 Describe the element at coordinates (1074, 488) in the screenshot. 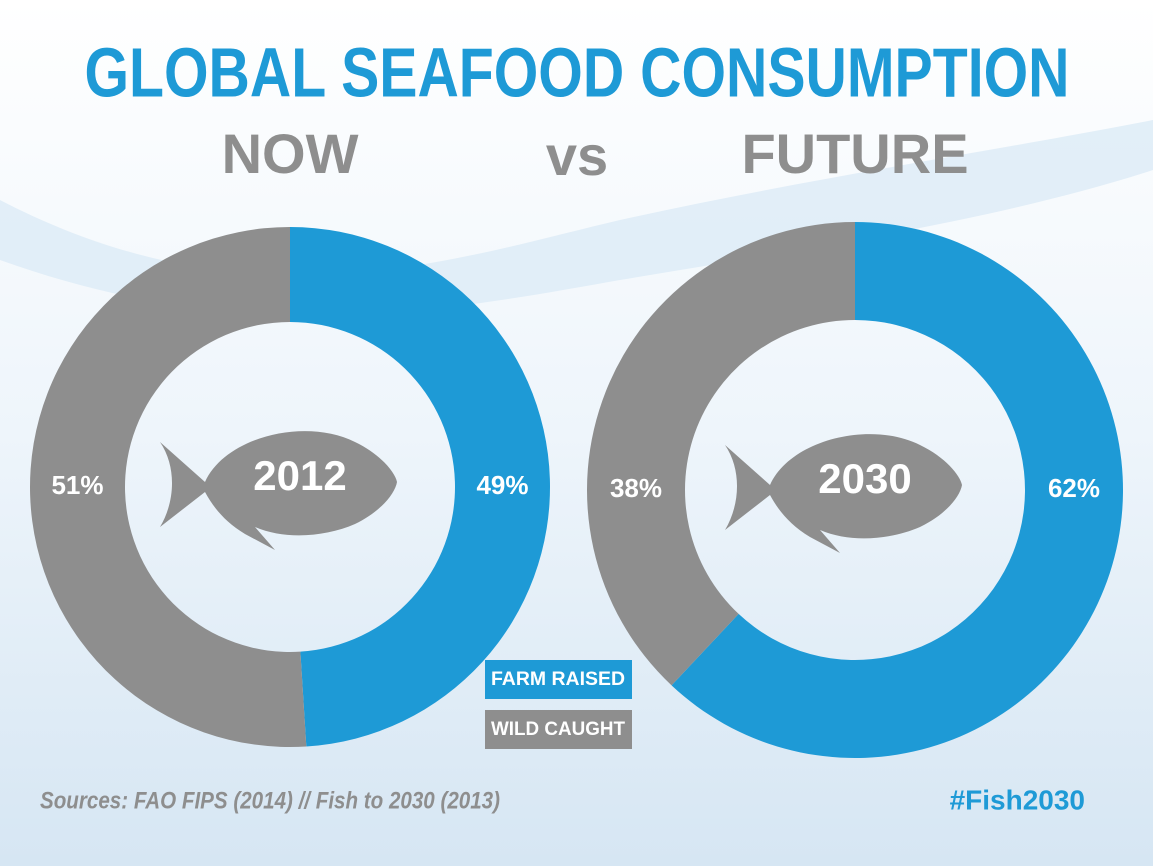

I see `value-label: 62%` at that location.